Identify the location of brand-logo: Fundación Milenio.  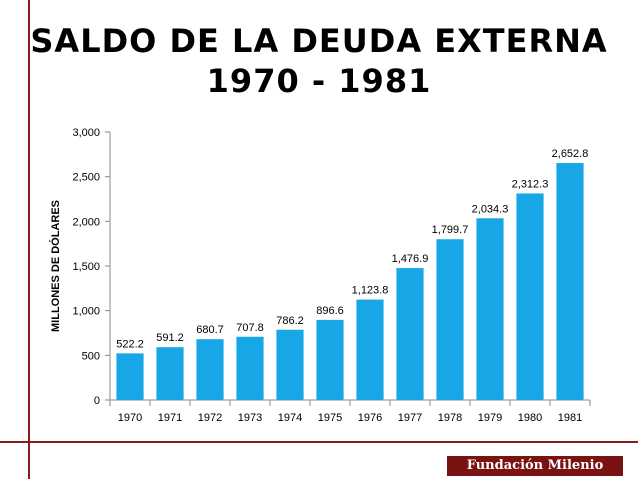
(535, 466).